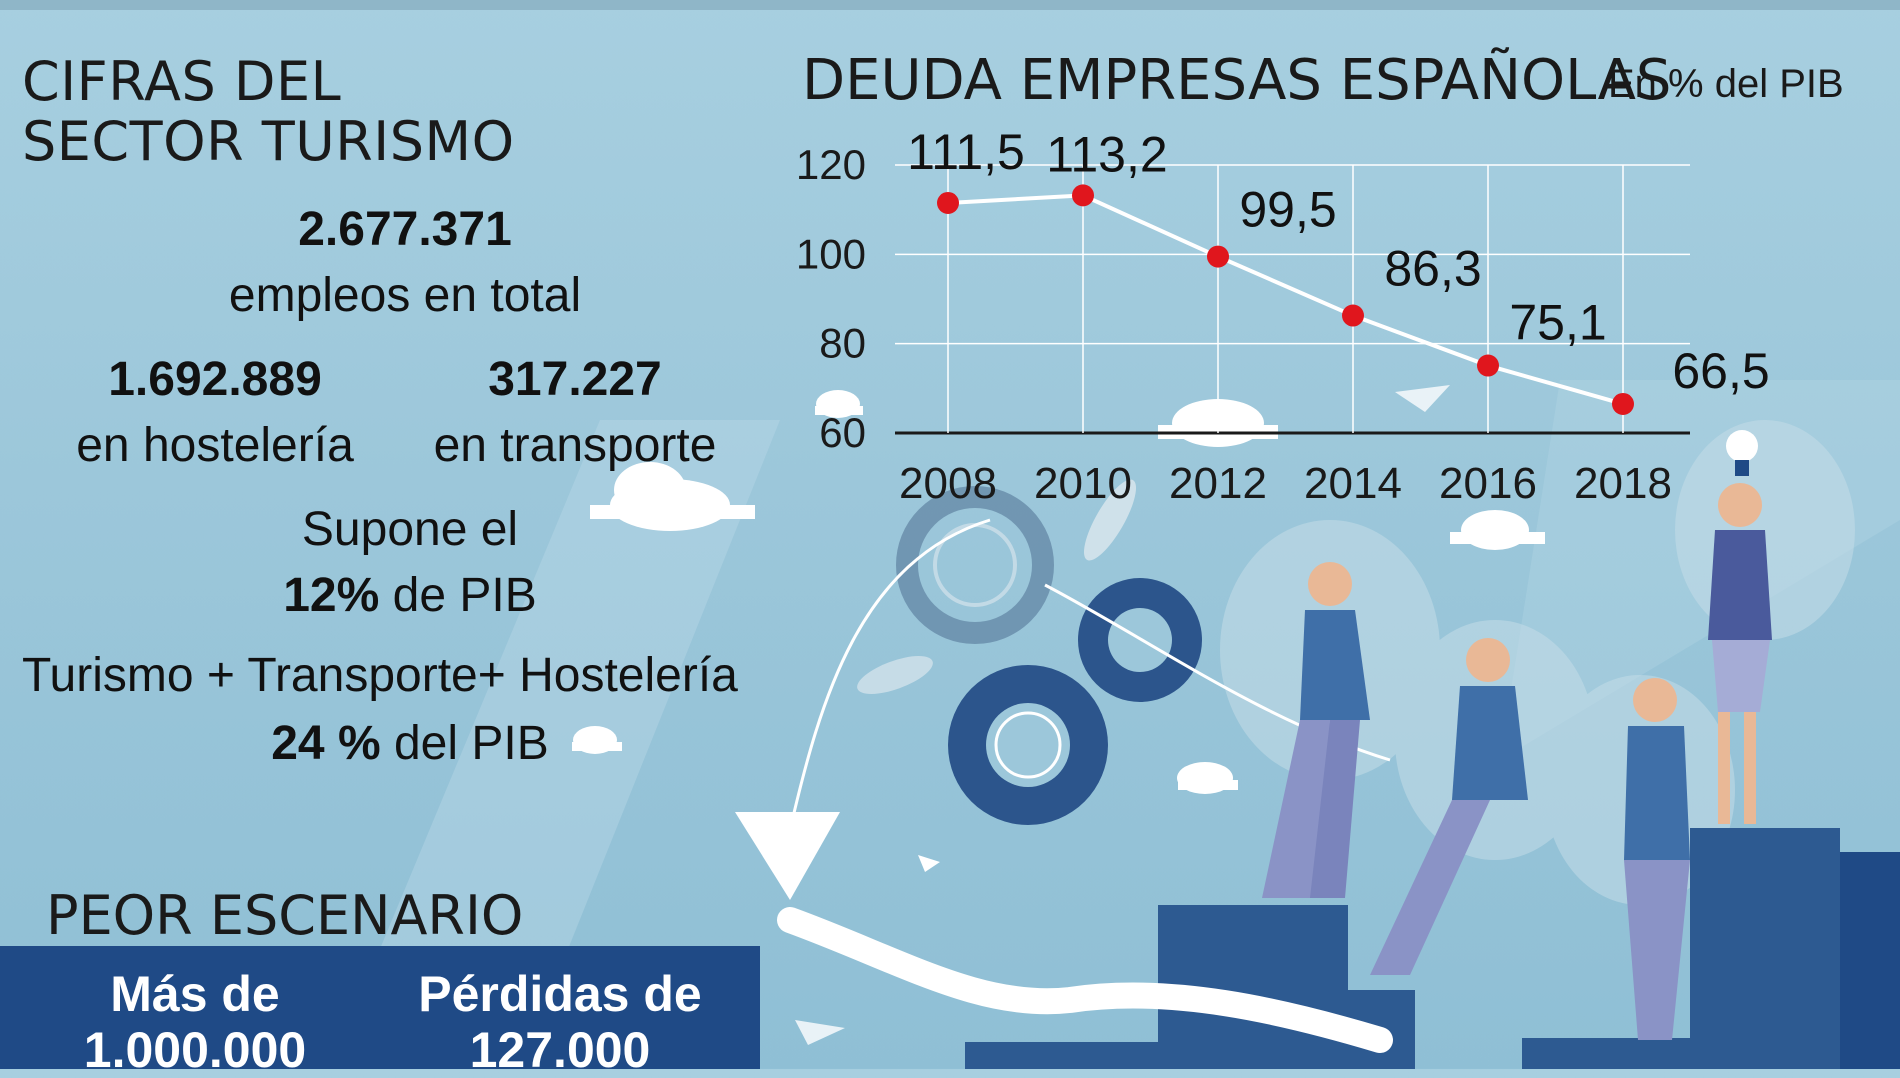 The height and width of the screenshot is (1078, 1900). What do you see at coordinates (405, 229) in the screenshot?
I see `total-value: 2.677.371` at bounding box center [405, 229].